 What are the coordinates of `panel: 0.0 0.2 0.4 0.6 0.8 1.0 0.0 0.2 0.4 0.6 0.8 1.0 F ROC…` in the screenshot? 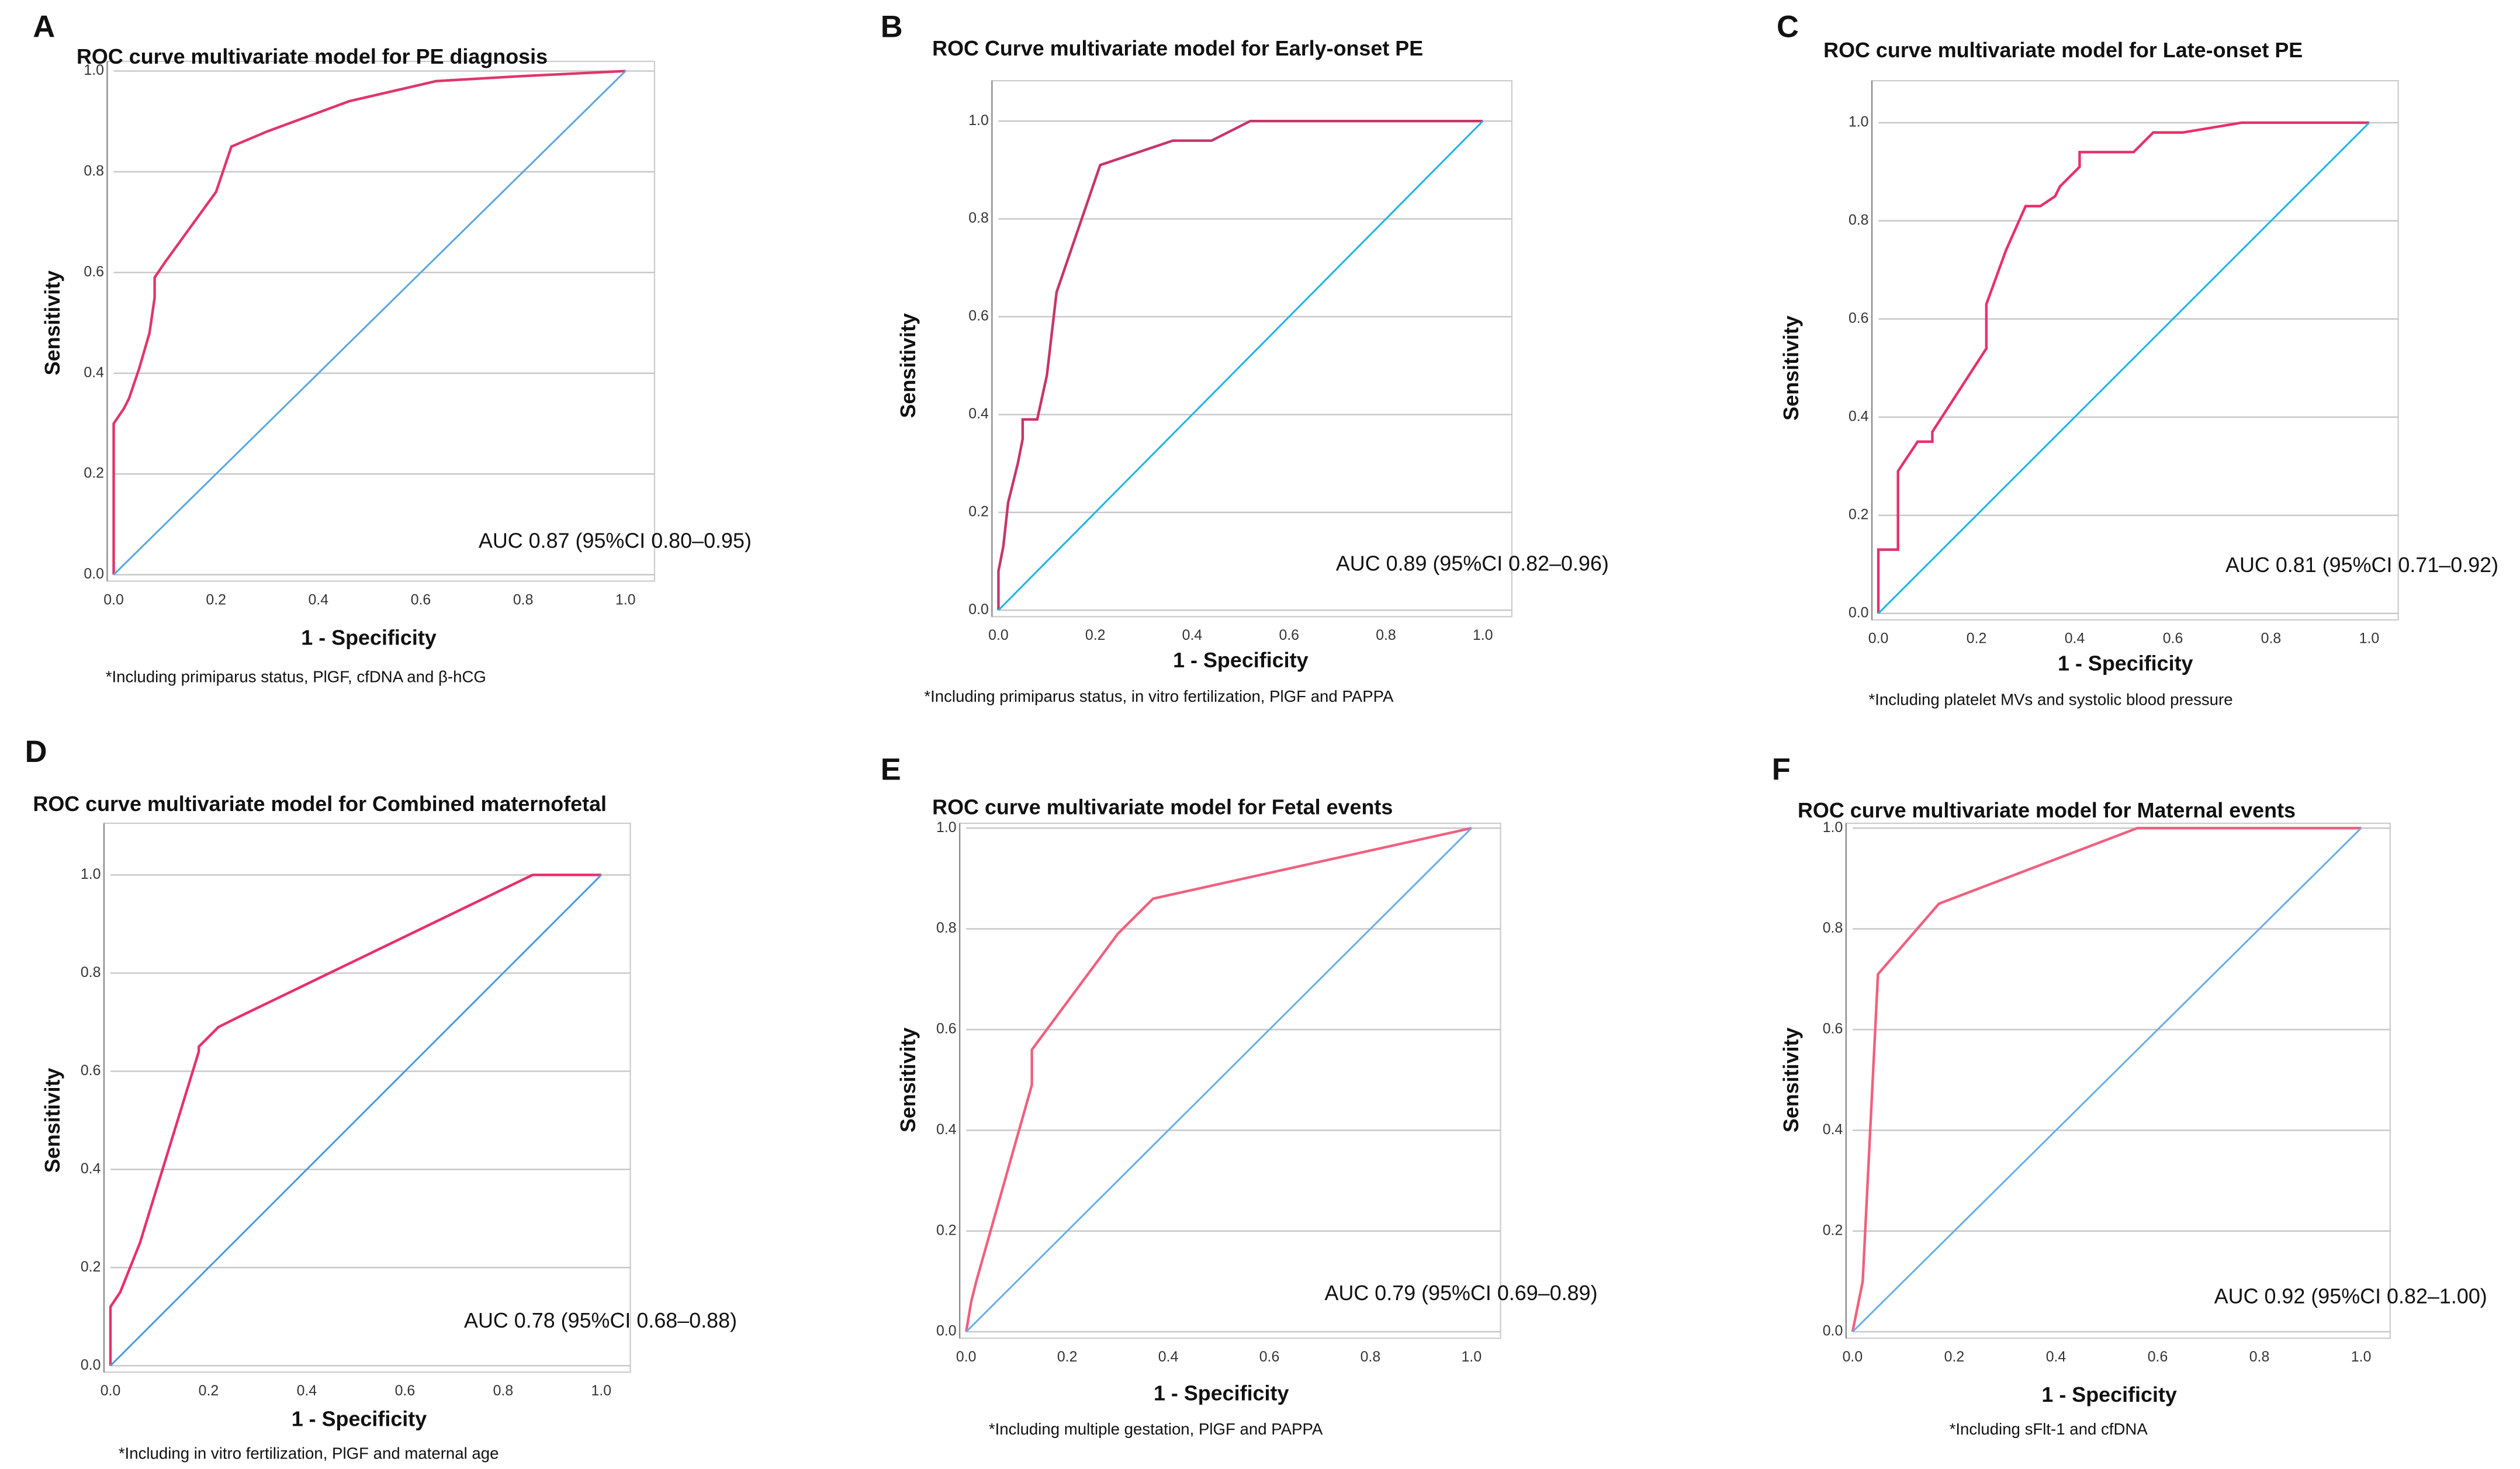 It's located at (2129, 1095).